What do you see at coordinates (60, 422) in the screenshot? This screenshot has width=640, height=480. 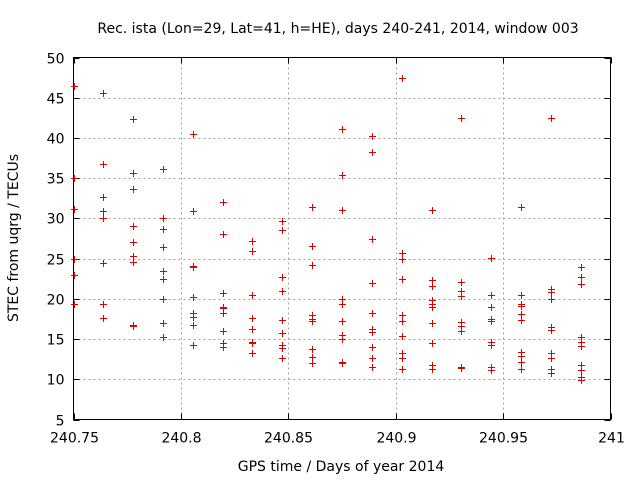 I see `y-tick-label: 5` at bounding box center [60, 422].